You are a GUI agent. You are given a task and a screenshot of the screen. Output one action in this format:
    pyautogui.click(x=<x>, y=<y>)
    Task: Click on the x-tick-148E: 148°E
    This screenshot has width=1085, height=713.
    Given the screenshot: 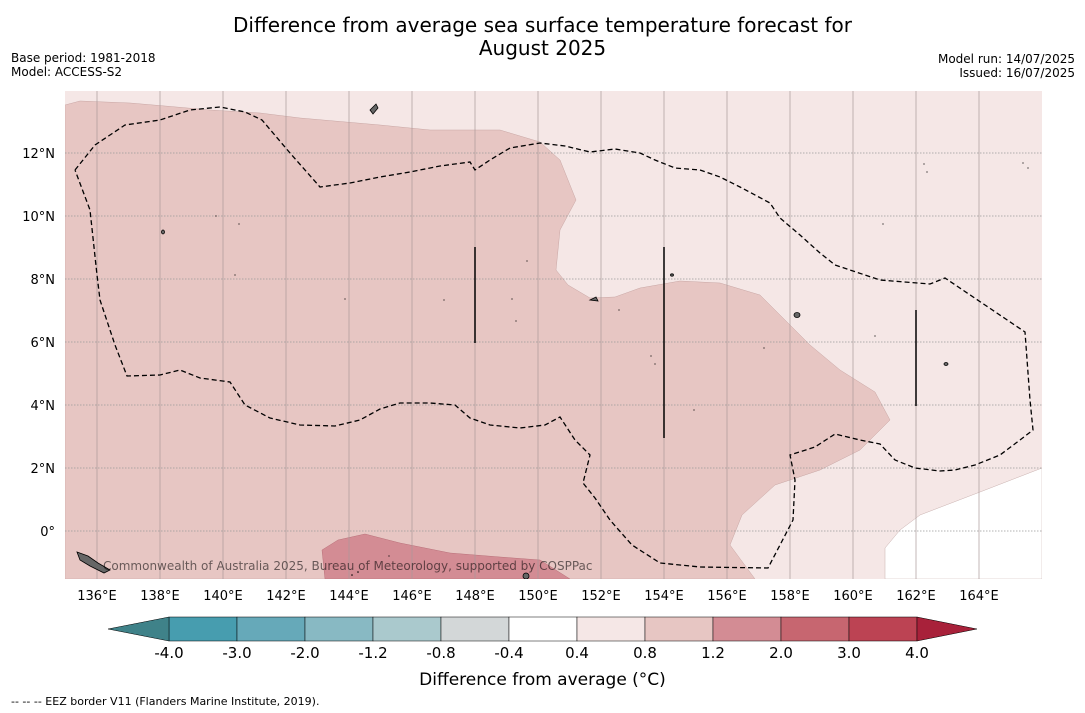 What is the action you would take?
    pyautogui.click(x=475, y=596)
    